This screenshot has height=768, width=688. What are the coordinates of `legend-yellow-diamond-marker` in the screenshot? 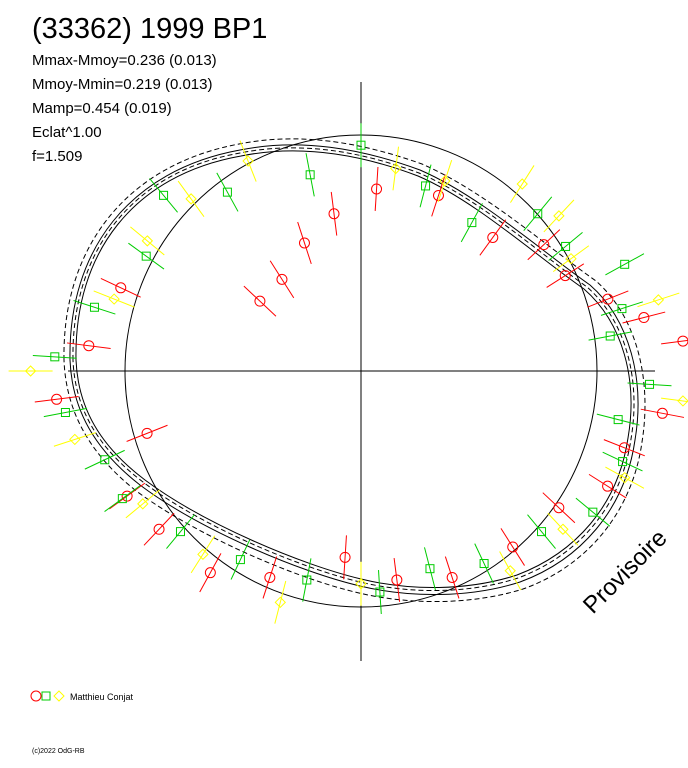 It's located at (59, 696).